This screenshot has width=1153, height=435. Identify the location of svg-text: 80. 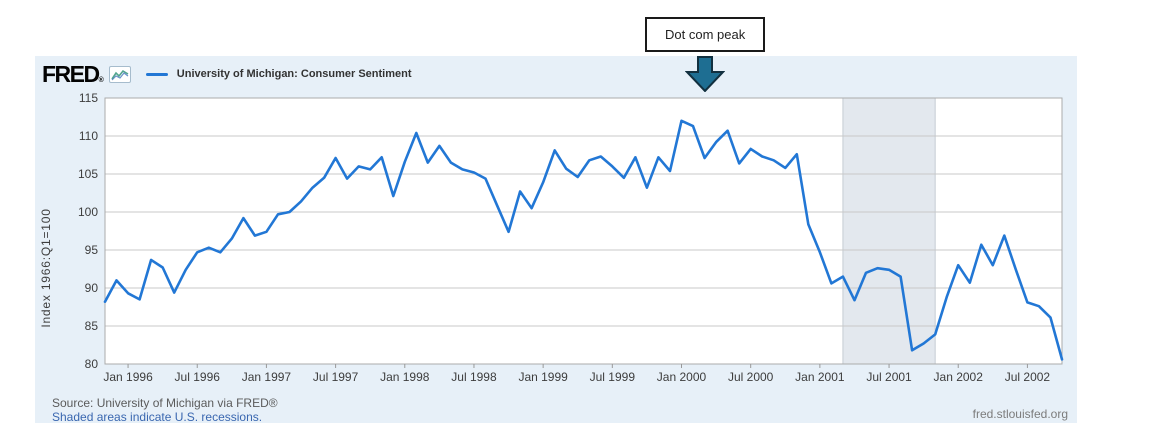
(92, 364).